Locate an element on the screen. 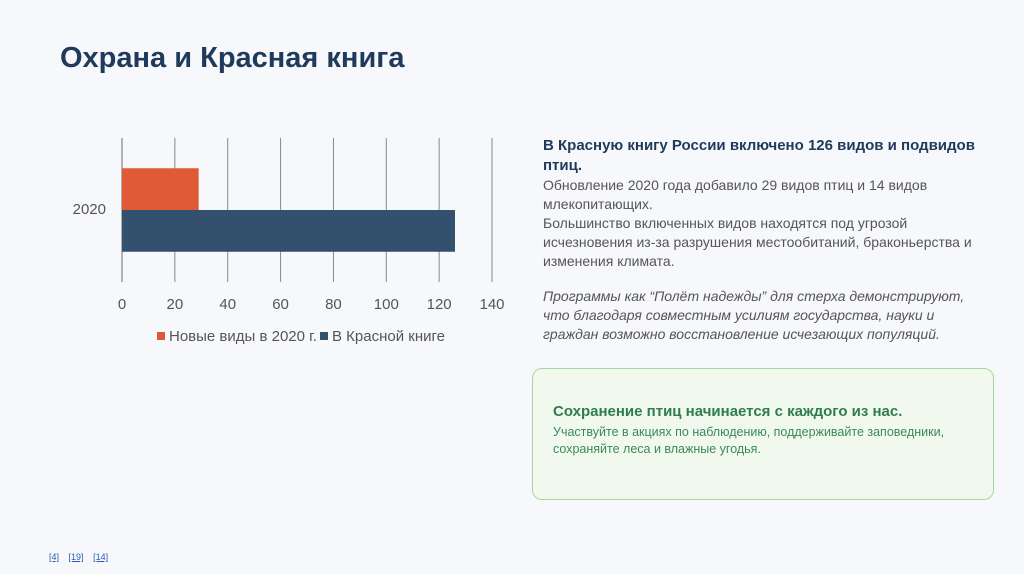 Image resolution: width=1024 pixels, height=574 pixels. footnote-link: [4] is located at coordinates (54, 557).